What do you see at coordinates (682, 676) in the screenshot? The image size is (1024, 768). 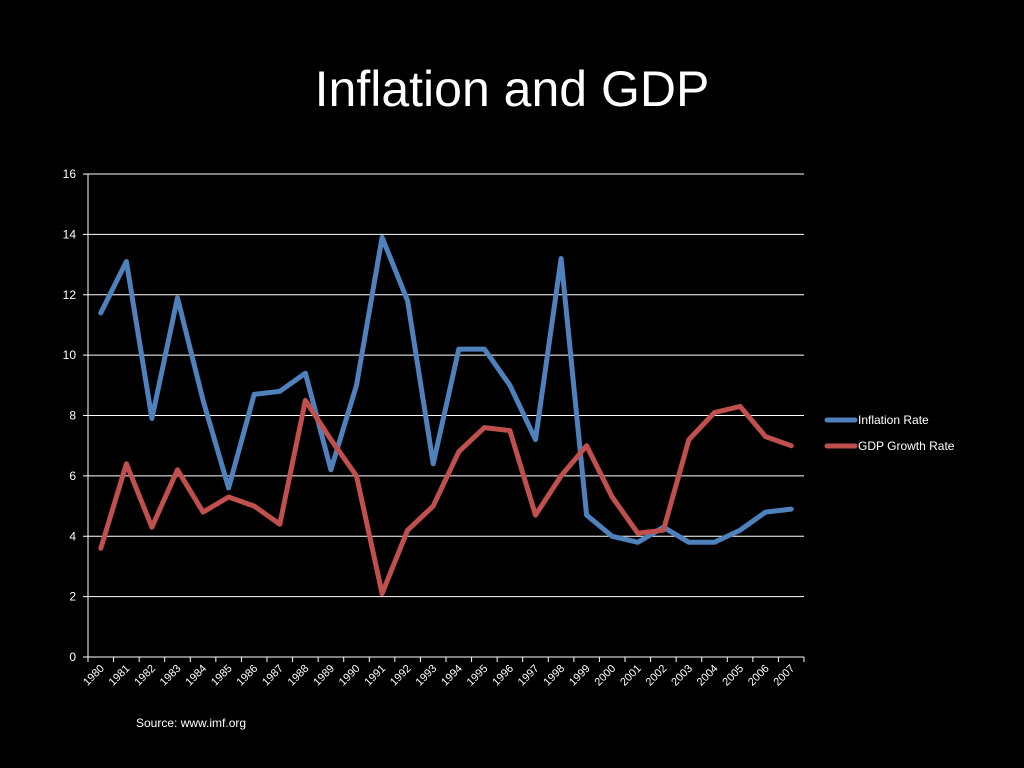 I see `x-tick-label: 2003` at bounding box center [682, 676].